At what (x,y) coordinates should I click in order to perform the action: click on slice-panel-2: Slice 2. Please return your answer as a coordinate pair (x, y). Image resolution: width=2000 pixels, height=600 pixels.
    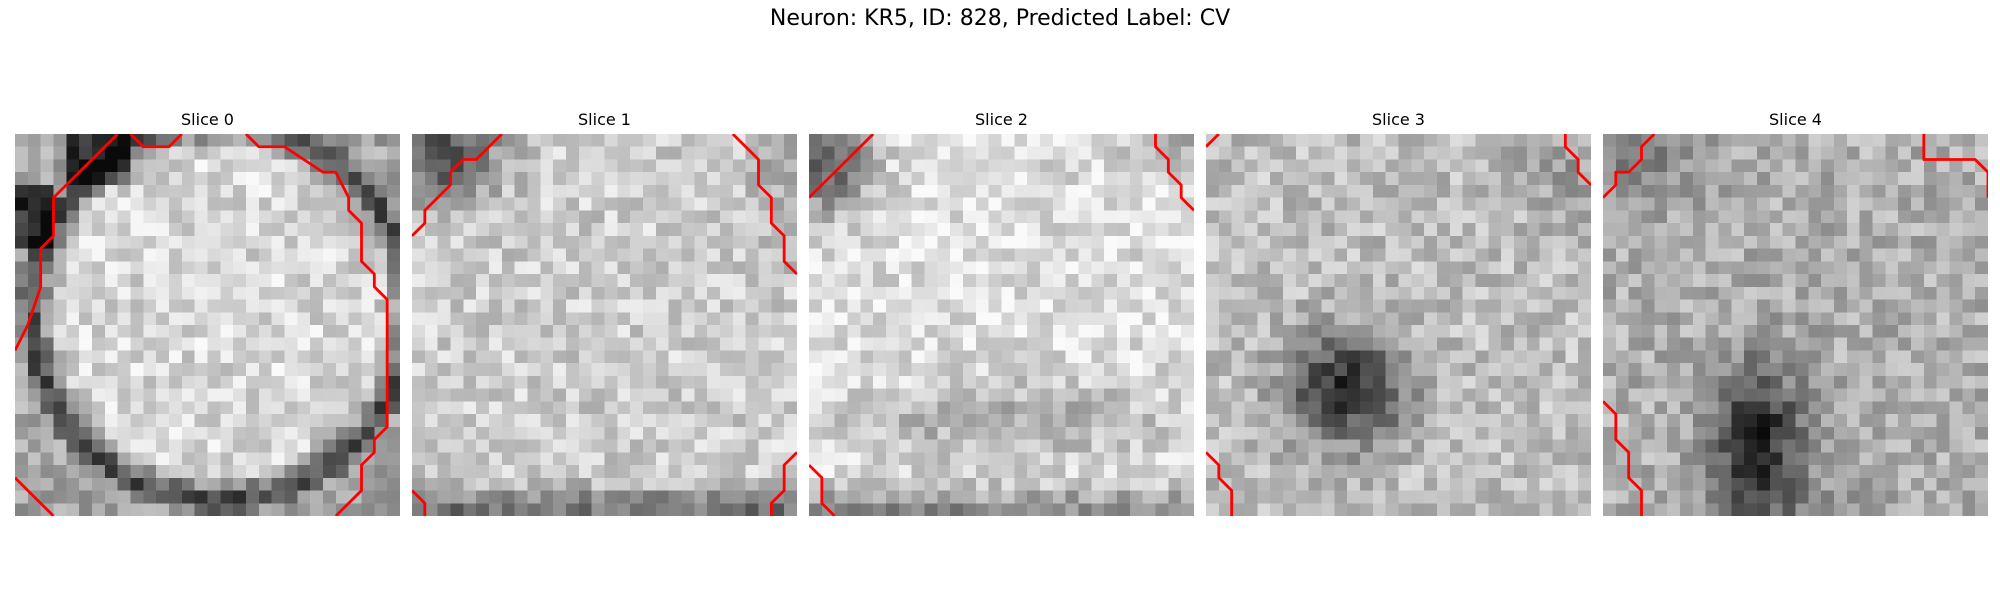
    Looking at the image, I should click on (1001, 312).